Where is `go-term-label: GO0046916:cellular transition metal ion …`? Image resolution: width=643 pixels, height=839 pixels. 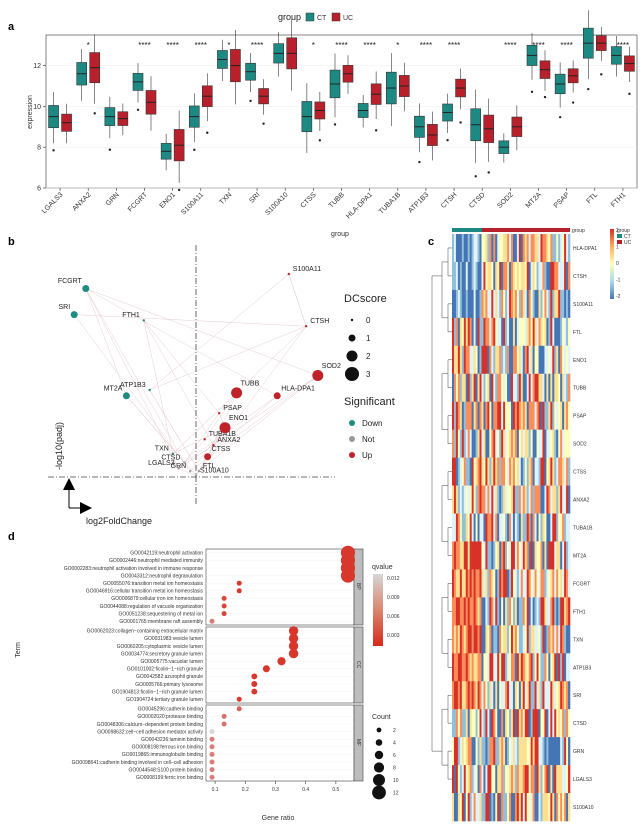
go-term-label: GO0046916:cellular transition metal ion … is located at coordinates (145, 592).